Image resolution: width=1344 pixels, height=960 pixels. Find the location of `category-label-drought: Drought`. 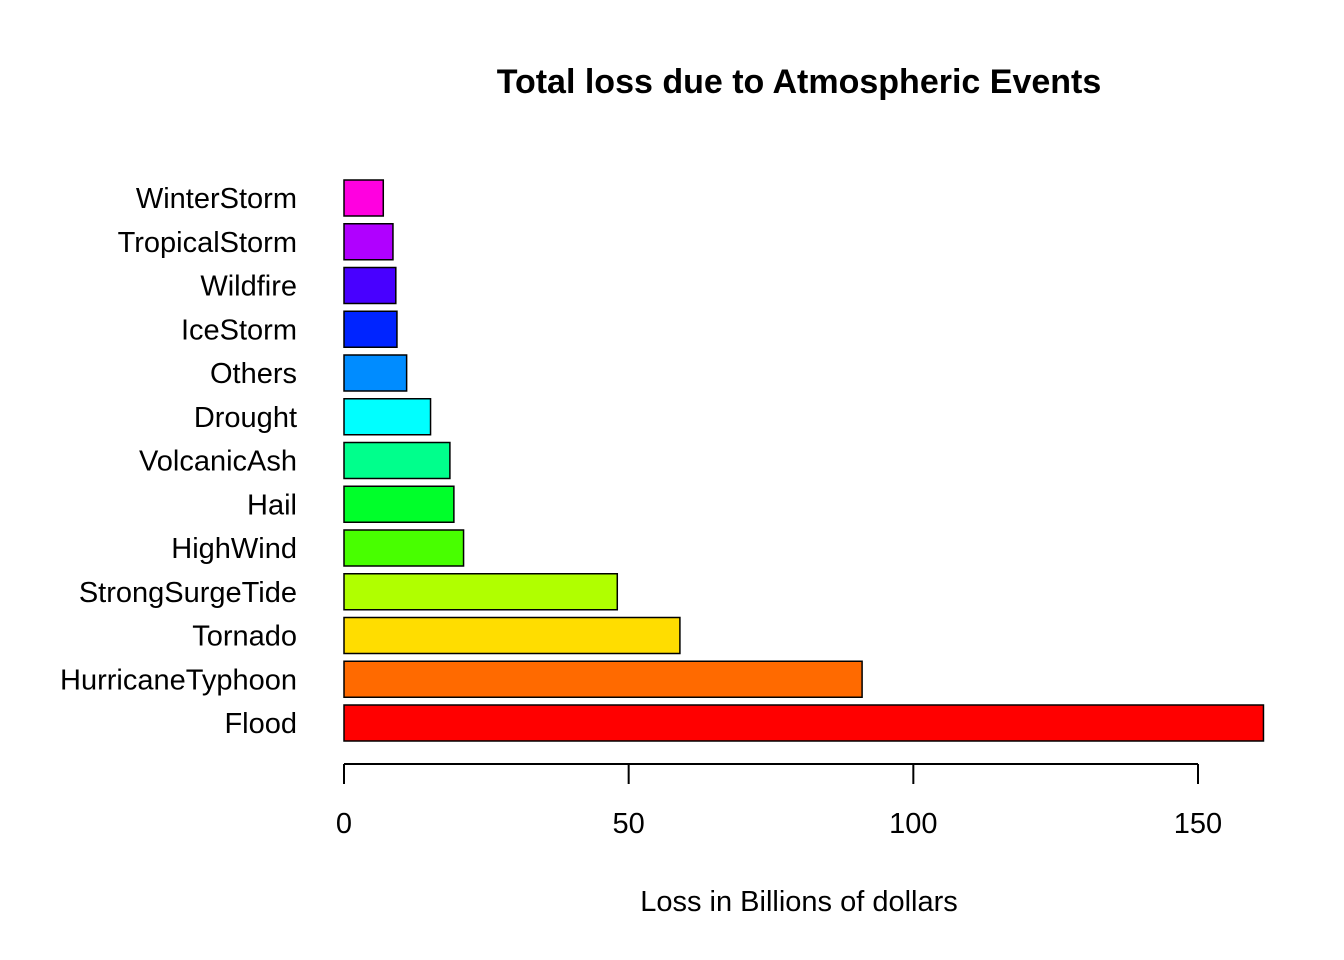

category-label-drought: Drought is located at coordinates (245, 418).